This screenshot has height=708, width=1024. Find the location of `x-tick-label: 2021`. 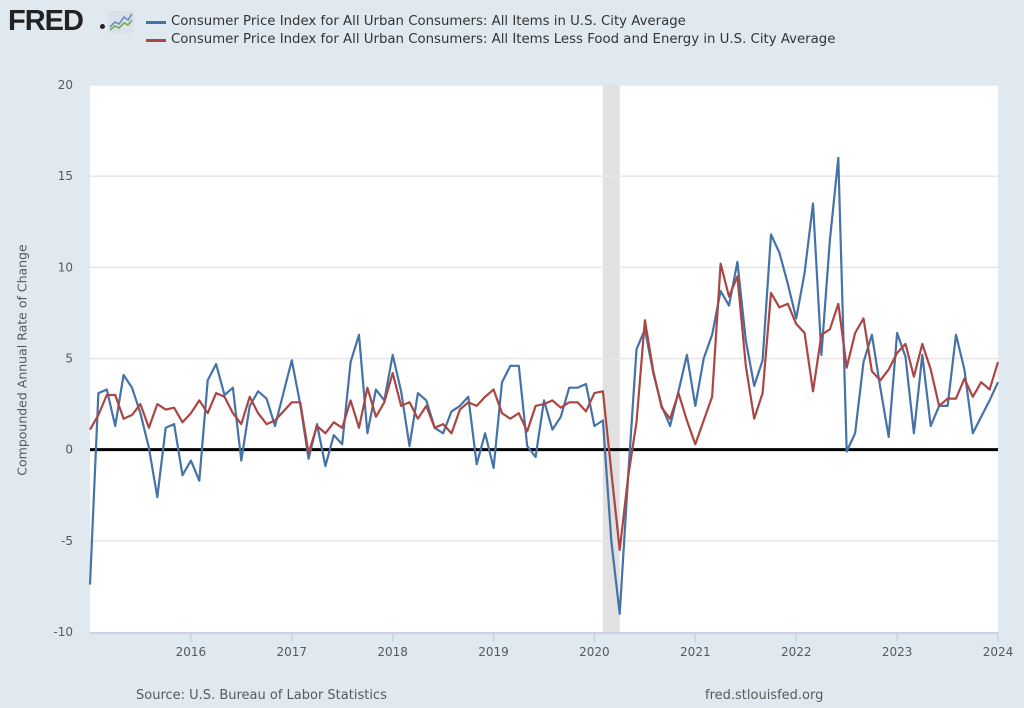

x-tick-label: 2021 is located at coordinates (695, 652).